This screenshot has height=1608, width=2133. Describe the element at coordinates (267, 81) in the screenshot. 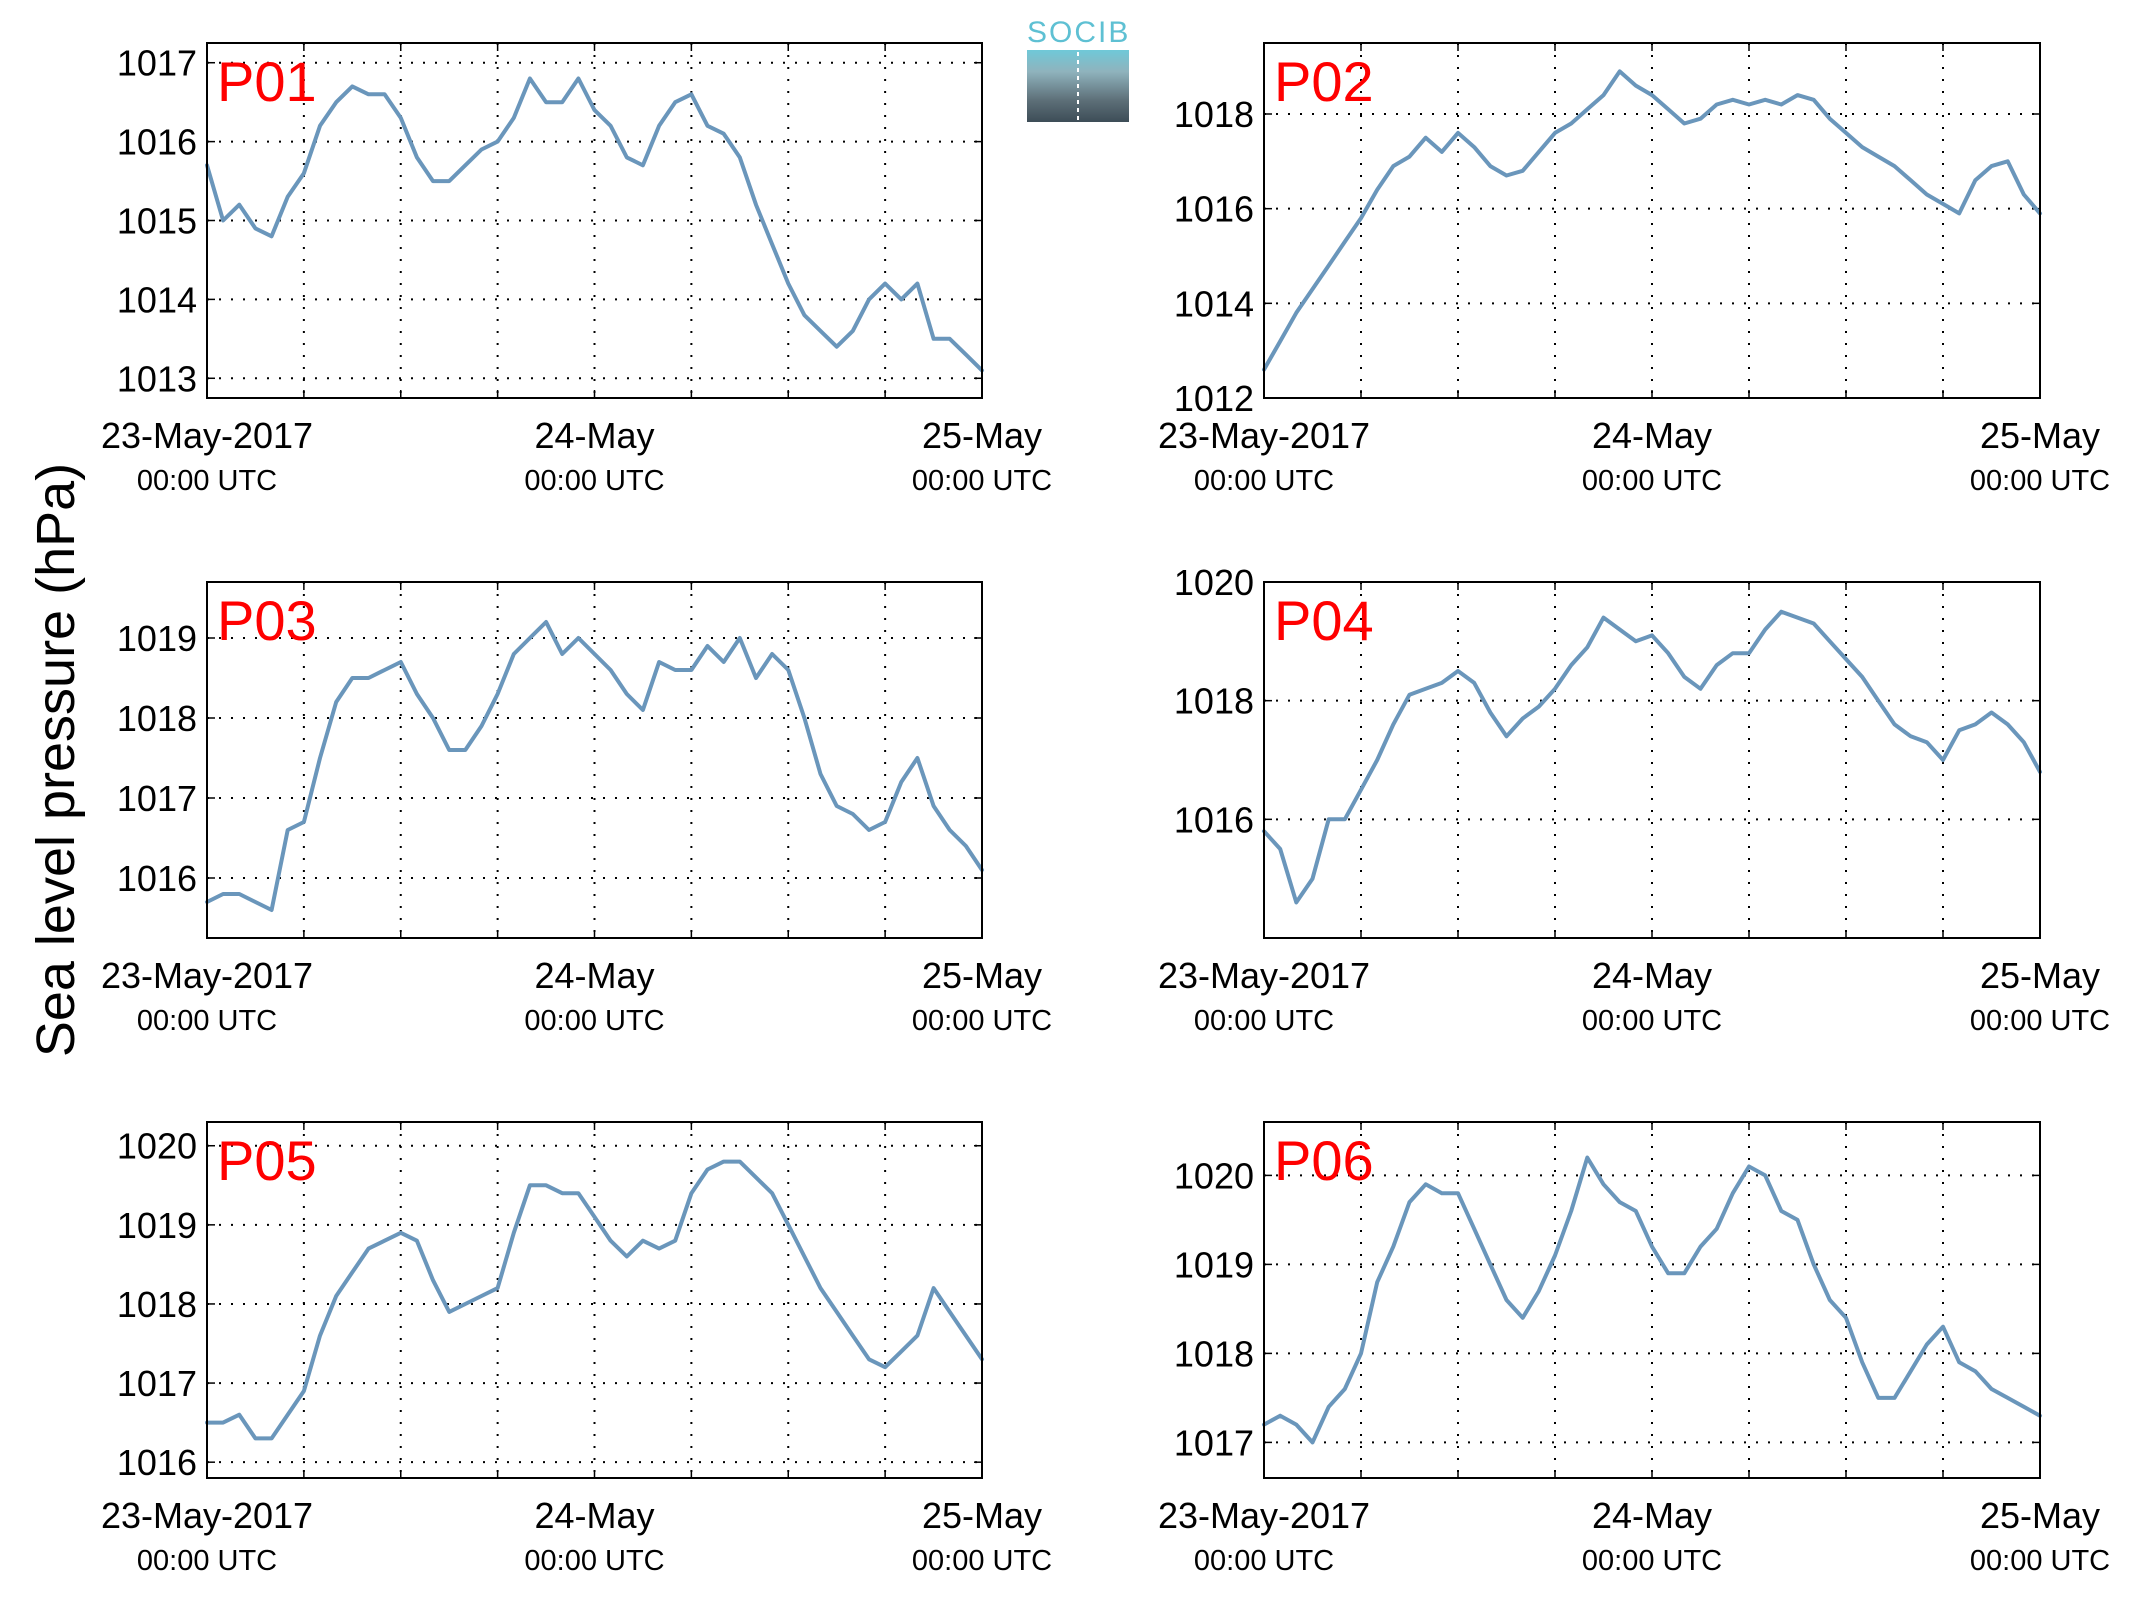

I see `panel-title: P01` at that location.